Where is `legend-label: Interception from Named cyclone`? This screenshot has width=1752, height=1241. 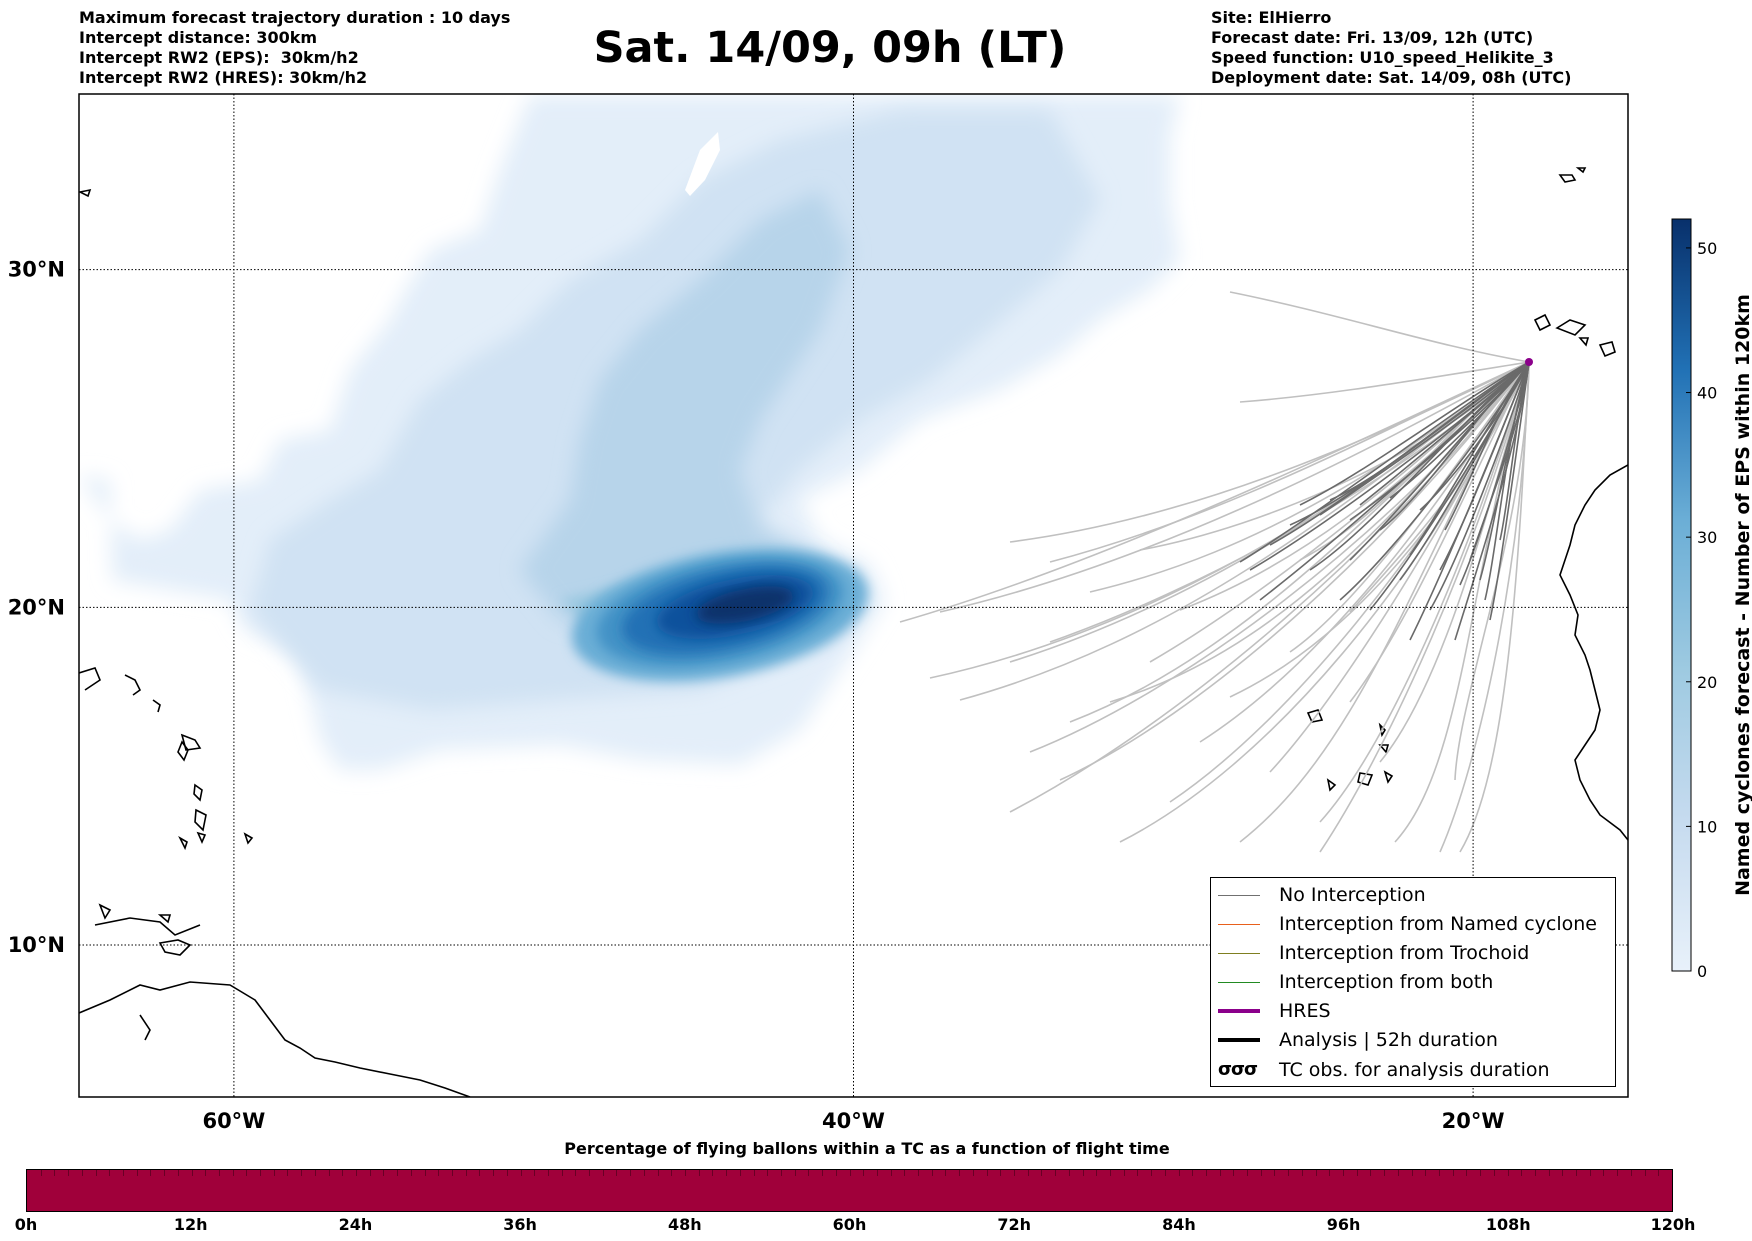
legend-label: Interception from Named cyclone is located at coordinates (1438, 924).